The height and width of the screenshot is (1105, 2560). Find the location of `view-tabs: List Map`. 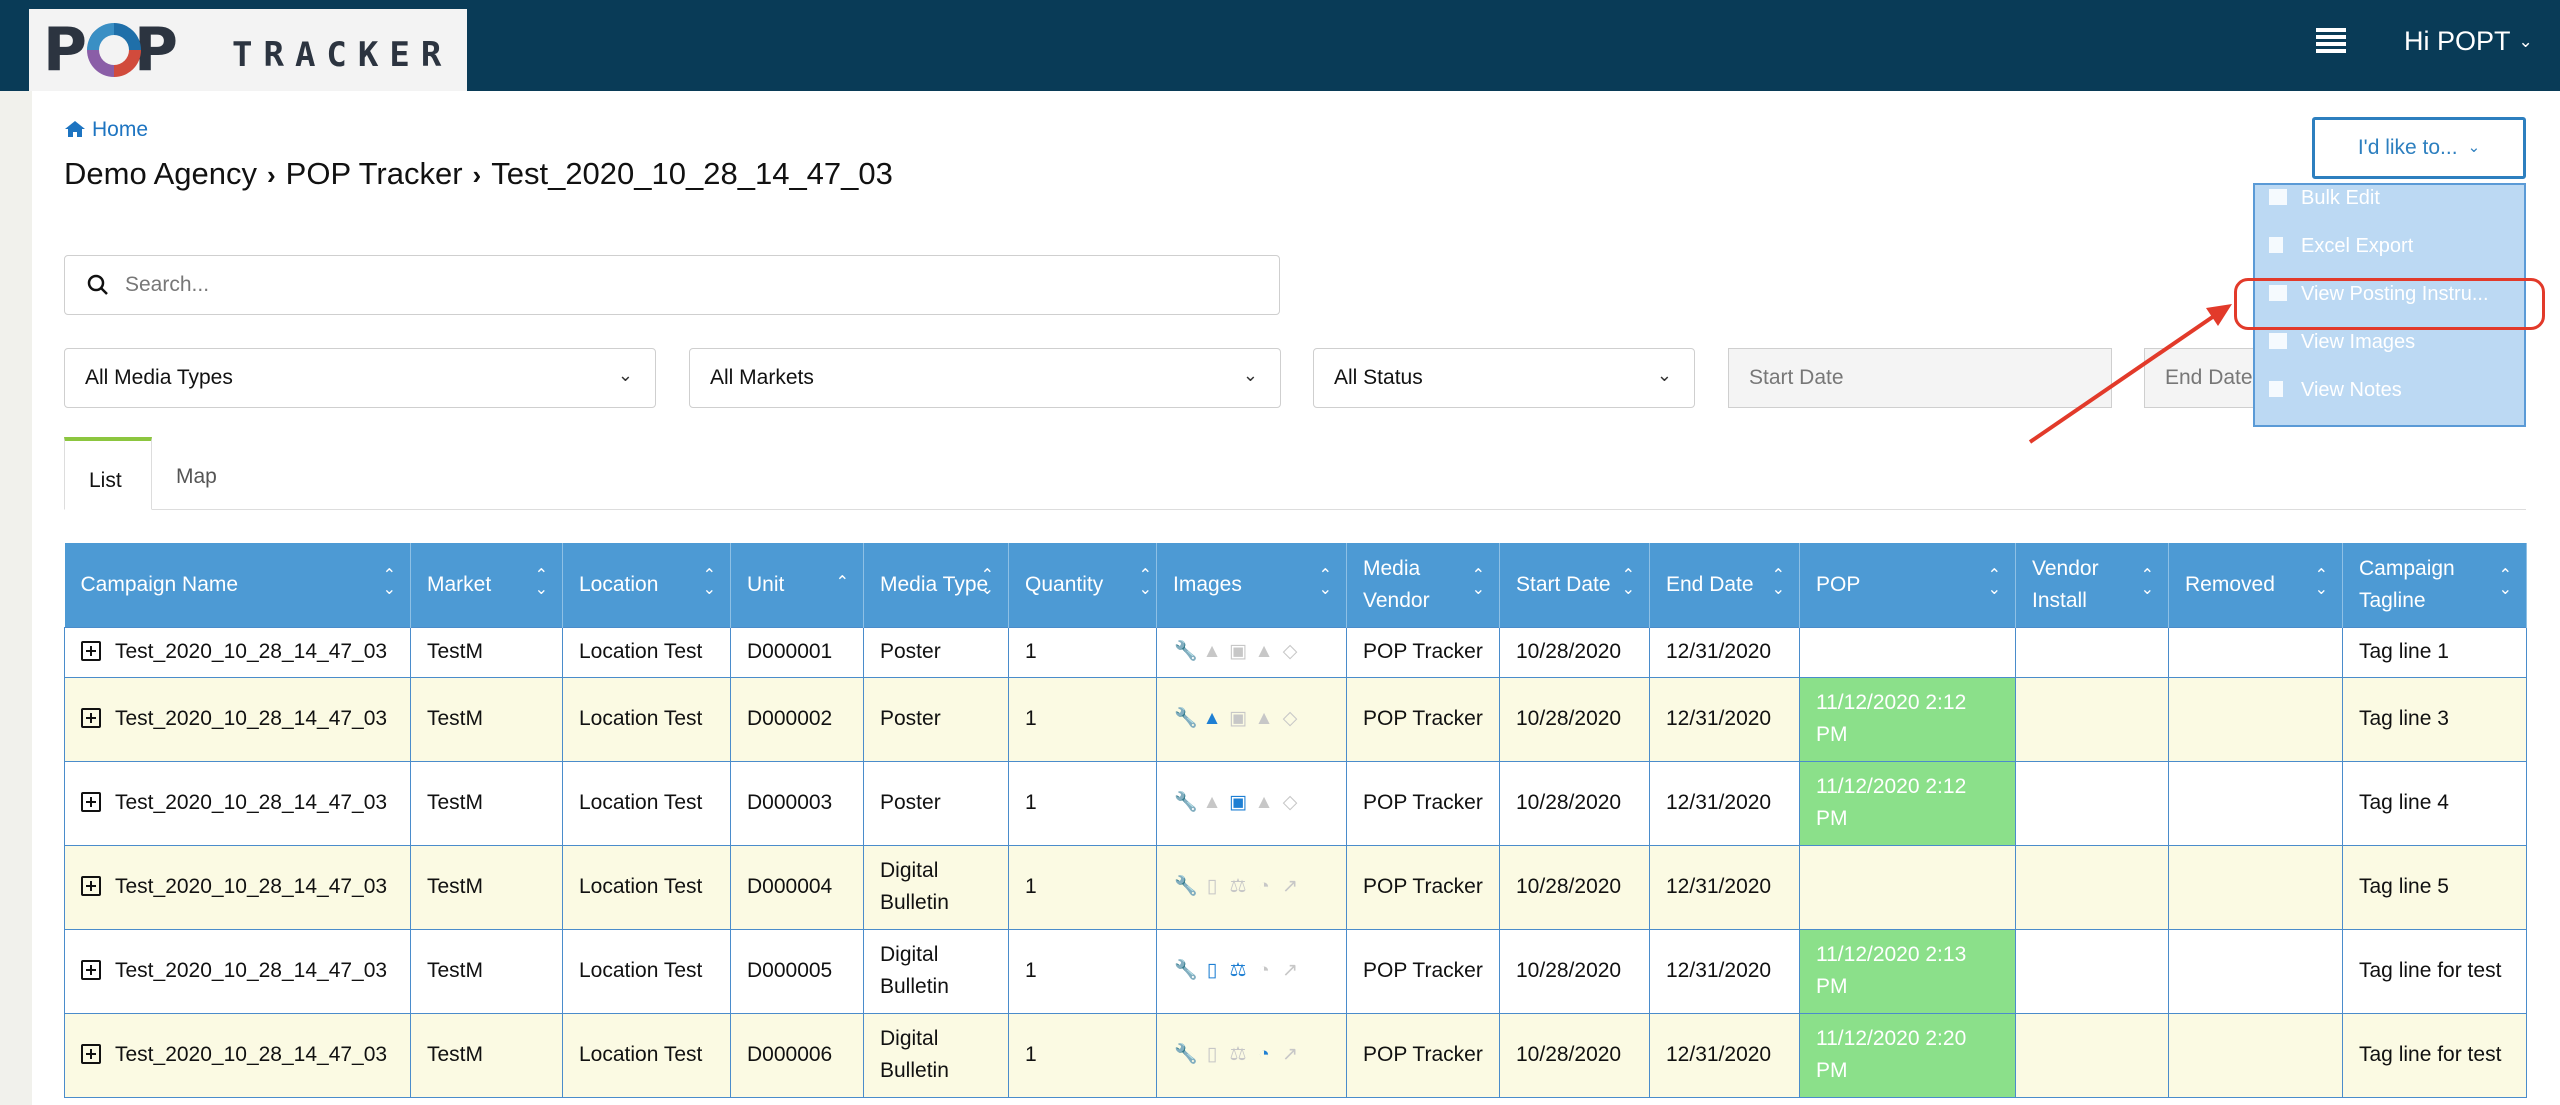

view-tabs: List Map is located at coordinates (1295, 473).